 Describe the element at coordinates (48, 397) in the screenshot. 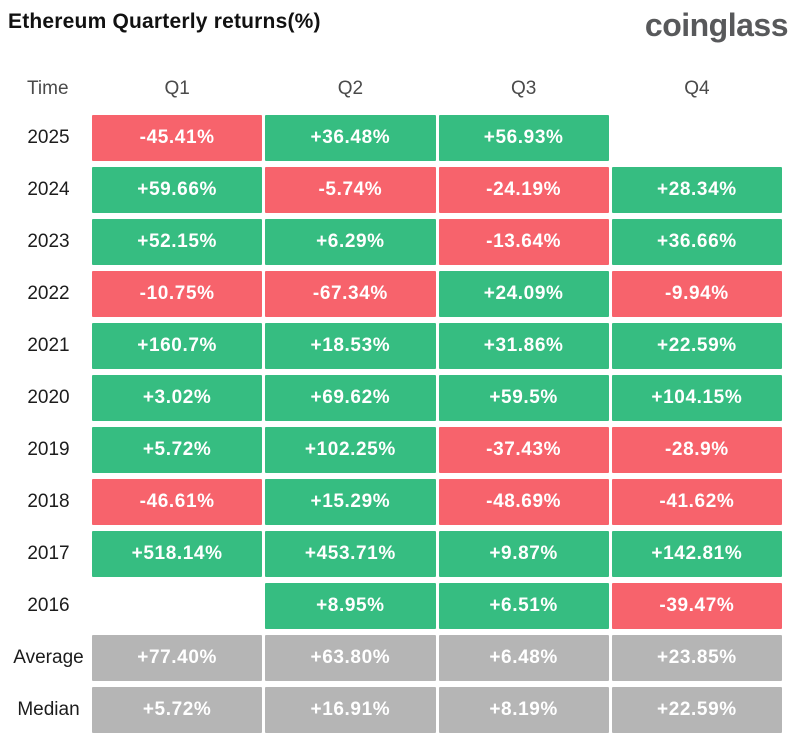

I see `row-label-2020: 2020` at that location.